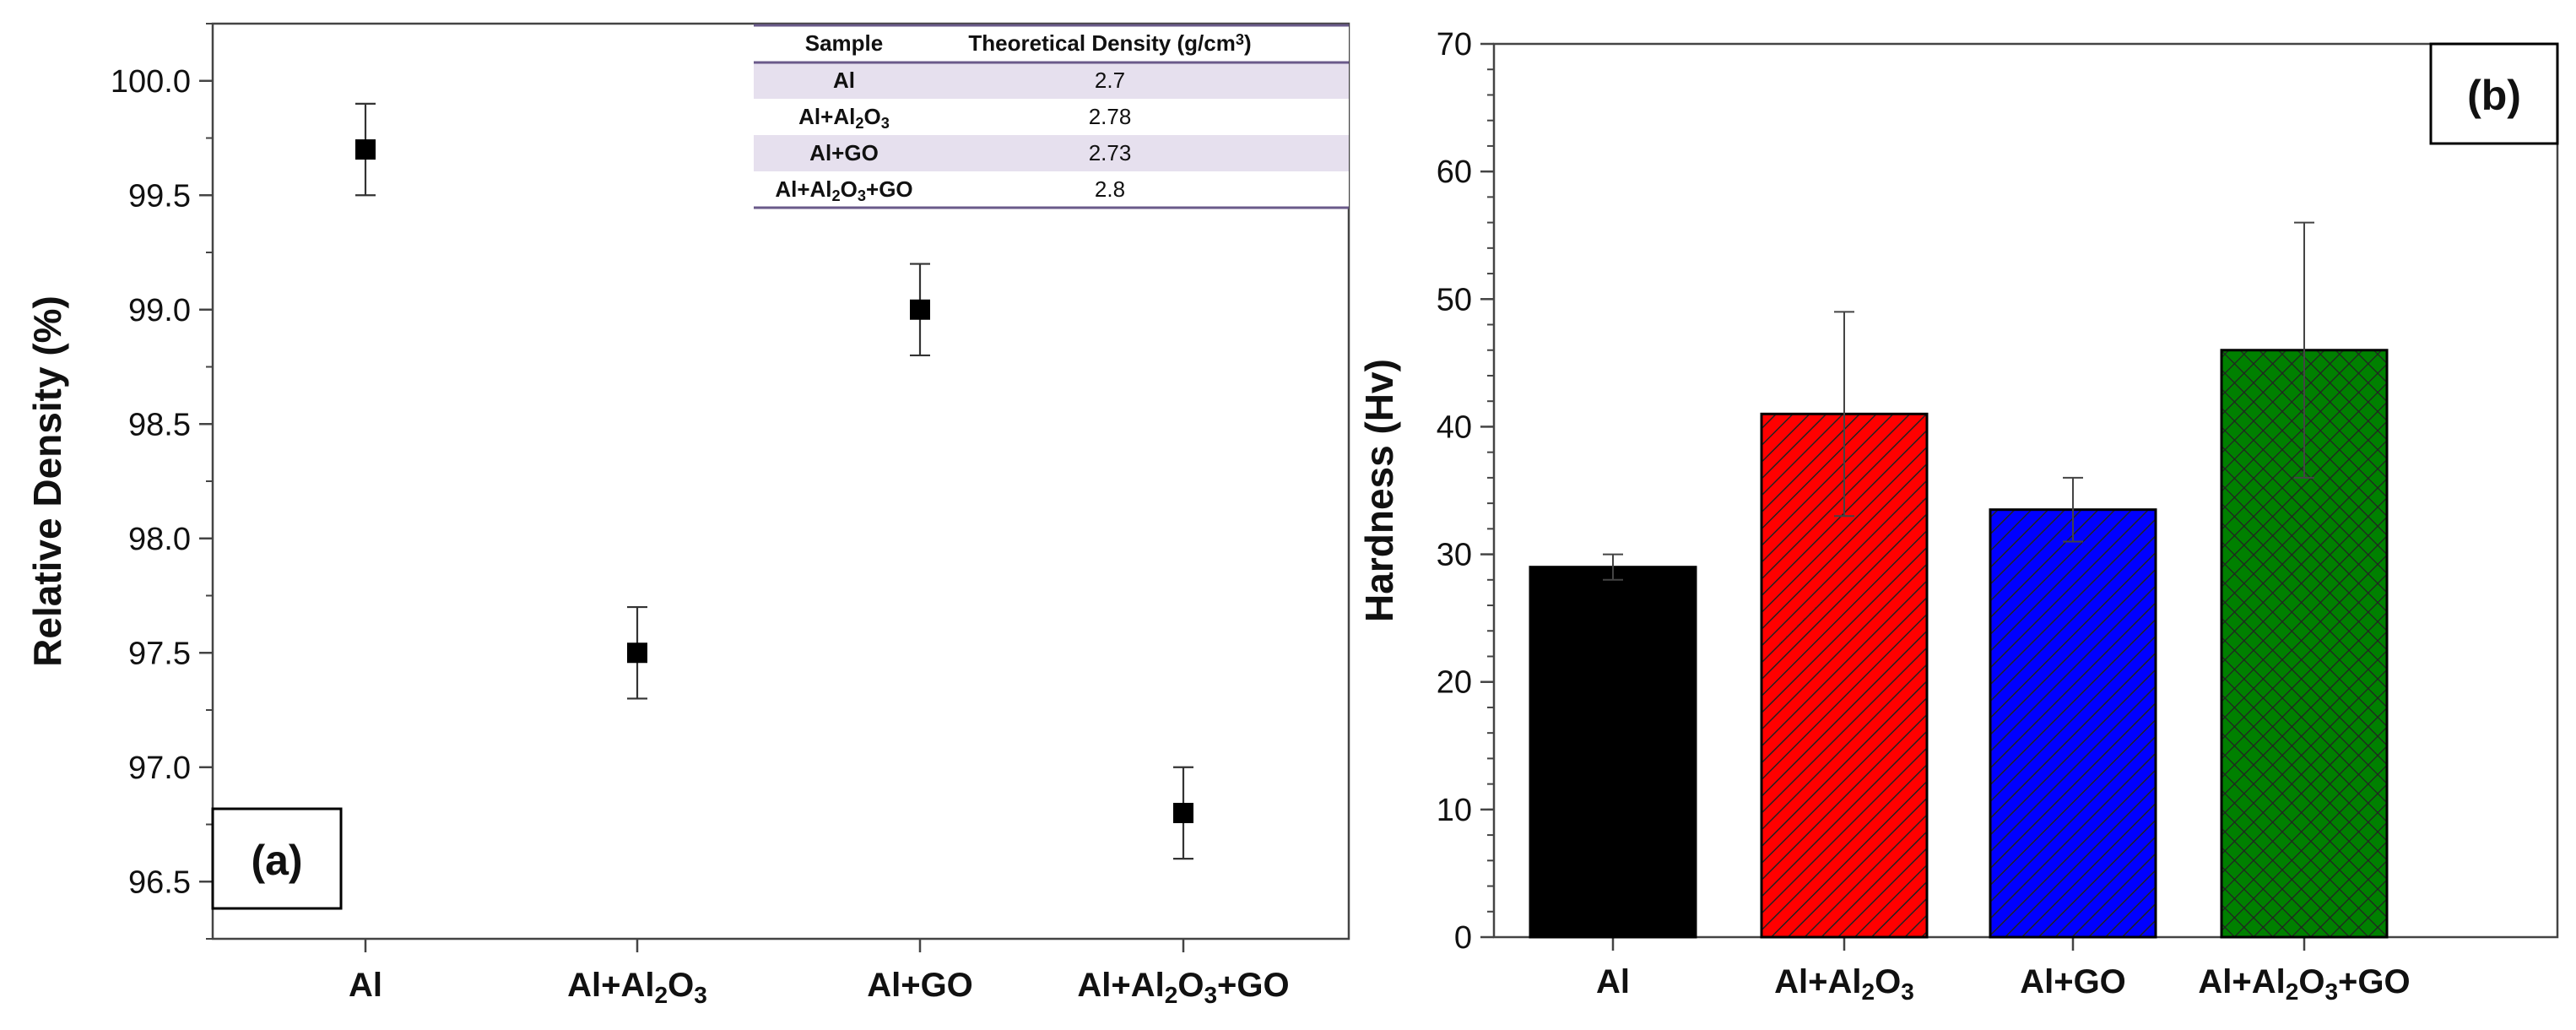 The image size is (2576, 1030). Describe the element at coordinates (844, 152) in the screenshot. I see `inset-table-sample: Al+GO` at that location.